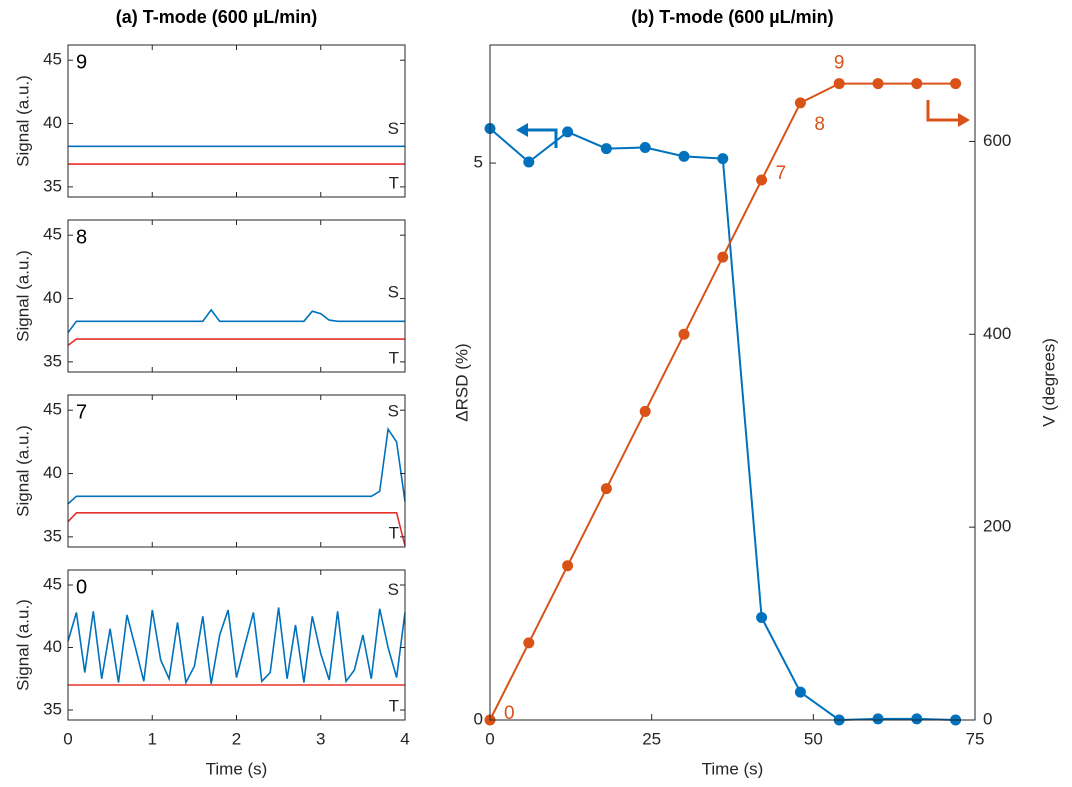 This screenshot has width=1072, height=787. I want to click on right-axis-arrow, so click(944, 111).